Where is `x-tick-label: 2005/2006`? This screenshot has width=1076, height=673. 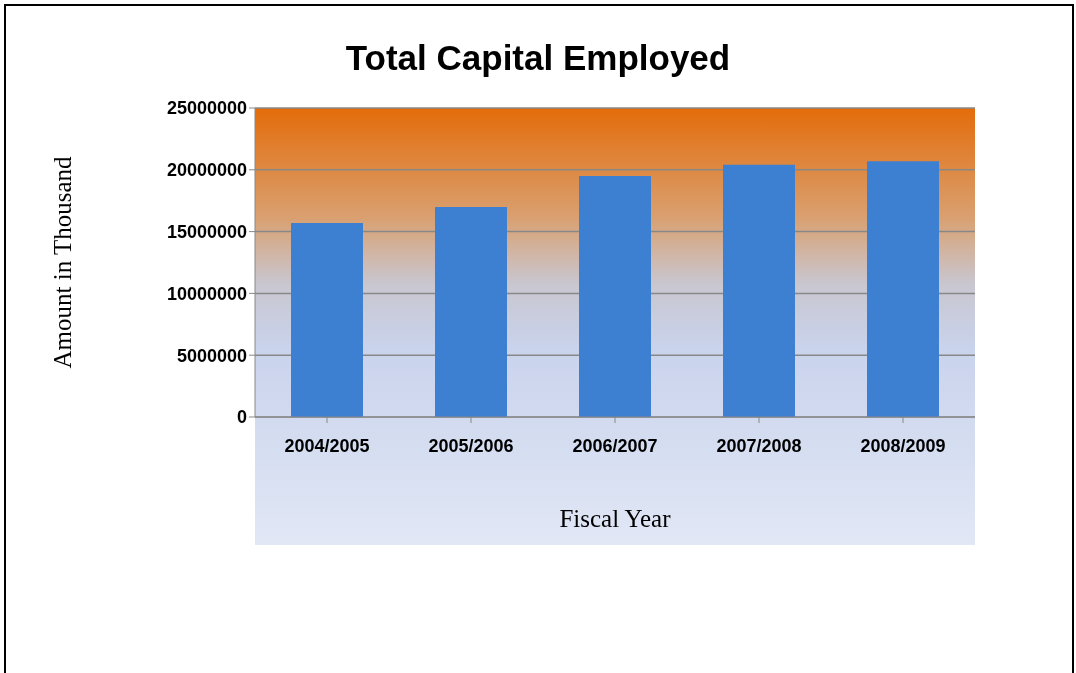 x-tick-label: 2005/2006 is located at coordinates (471, 445).